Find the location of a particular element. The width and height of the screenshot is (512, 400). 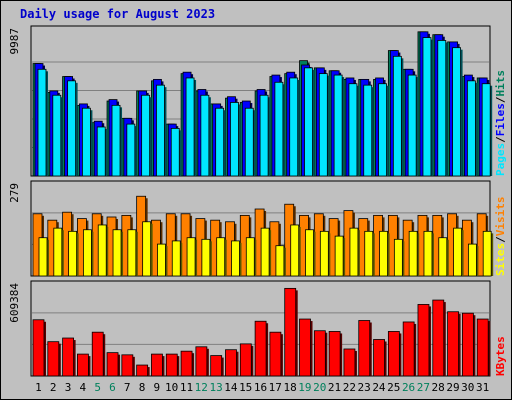

x-tick-label-day-5: 5 is located at coordinates (97, 387).